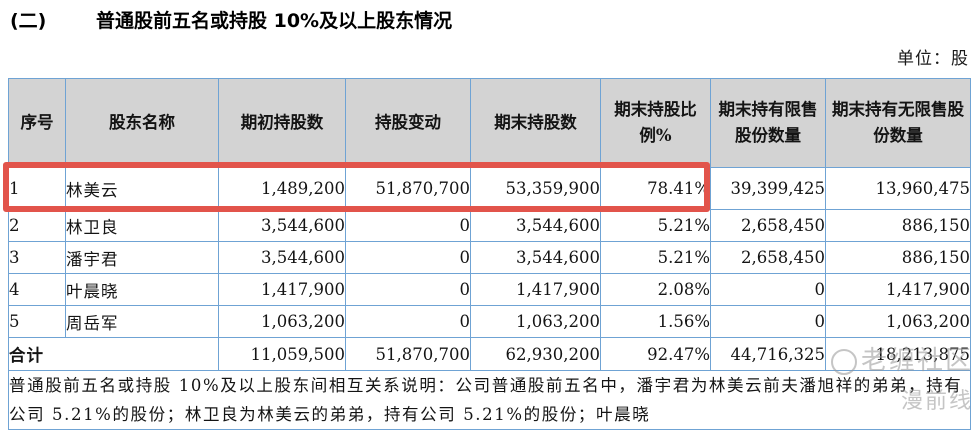  I want to click on col-header-share-change: 持股变动, so click(408, 123).